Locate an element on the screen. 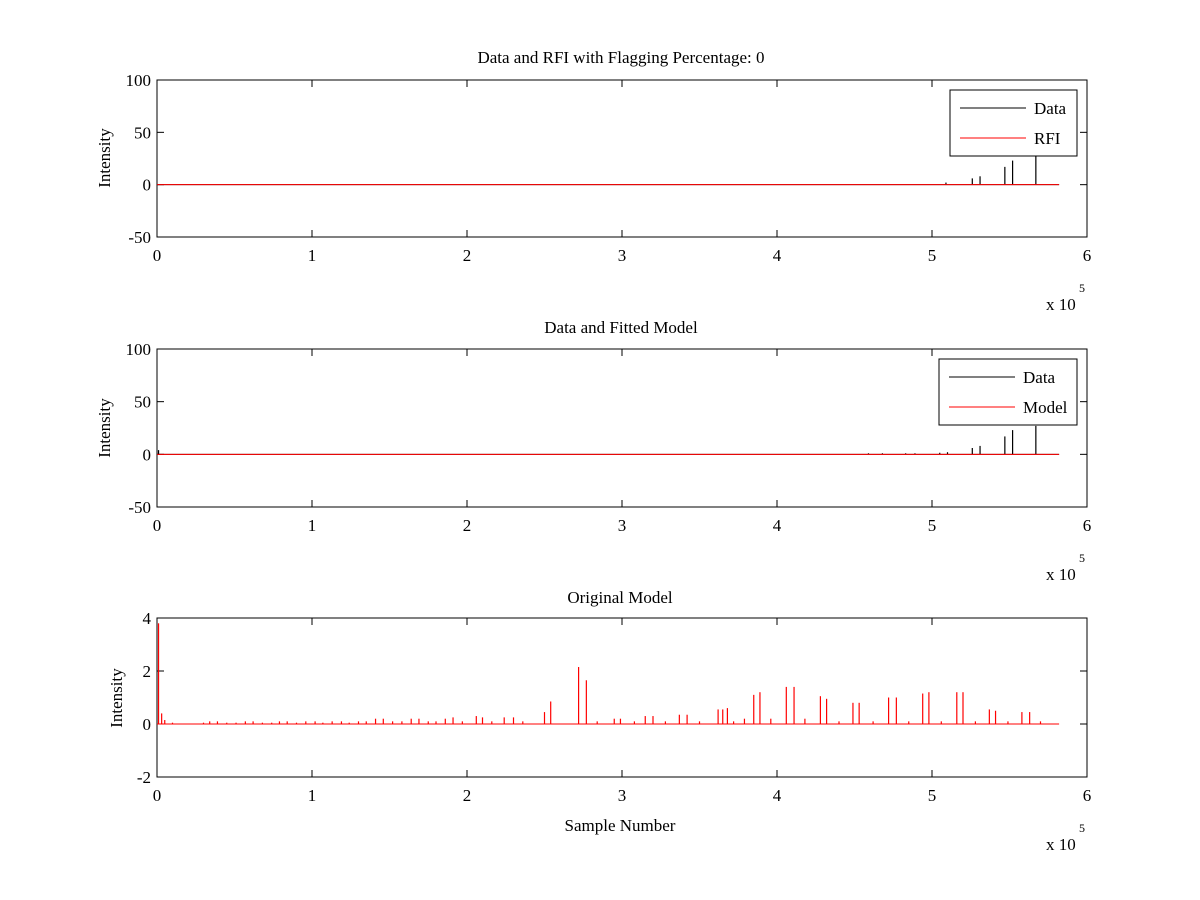 The image size is (1200, 900). x-axis-label: Sample Number is located at coordinates (620, 825).